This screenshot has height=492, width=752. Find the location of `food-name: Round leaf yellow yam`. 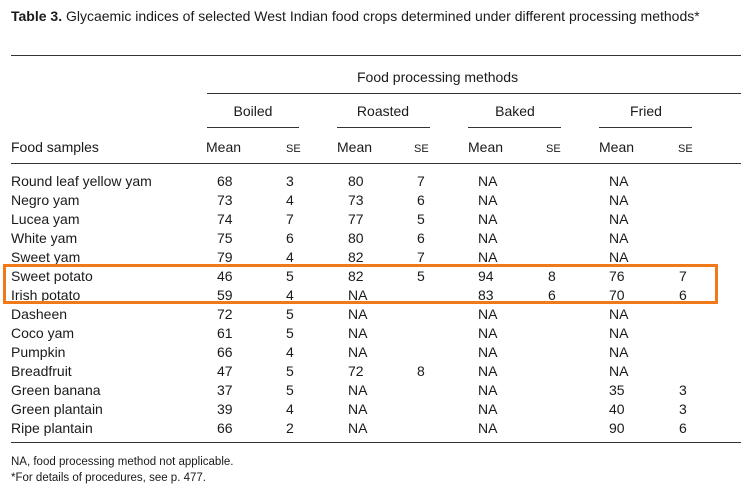

food-name: Round leaf yellow yam is located at coordinates (81, 181).